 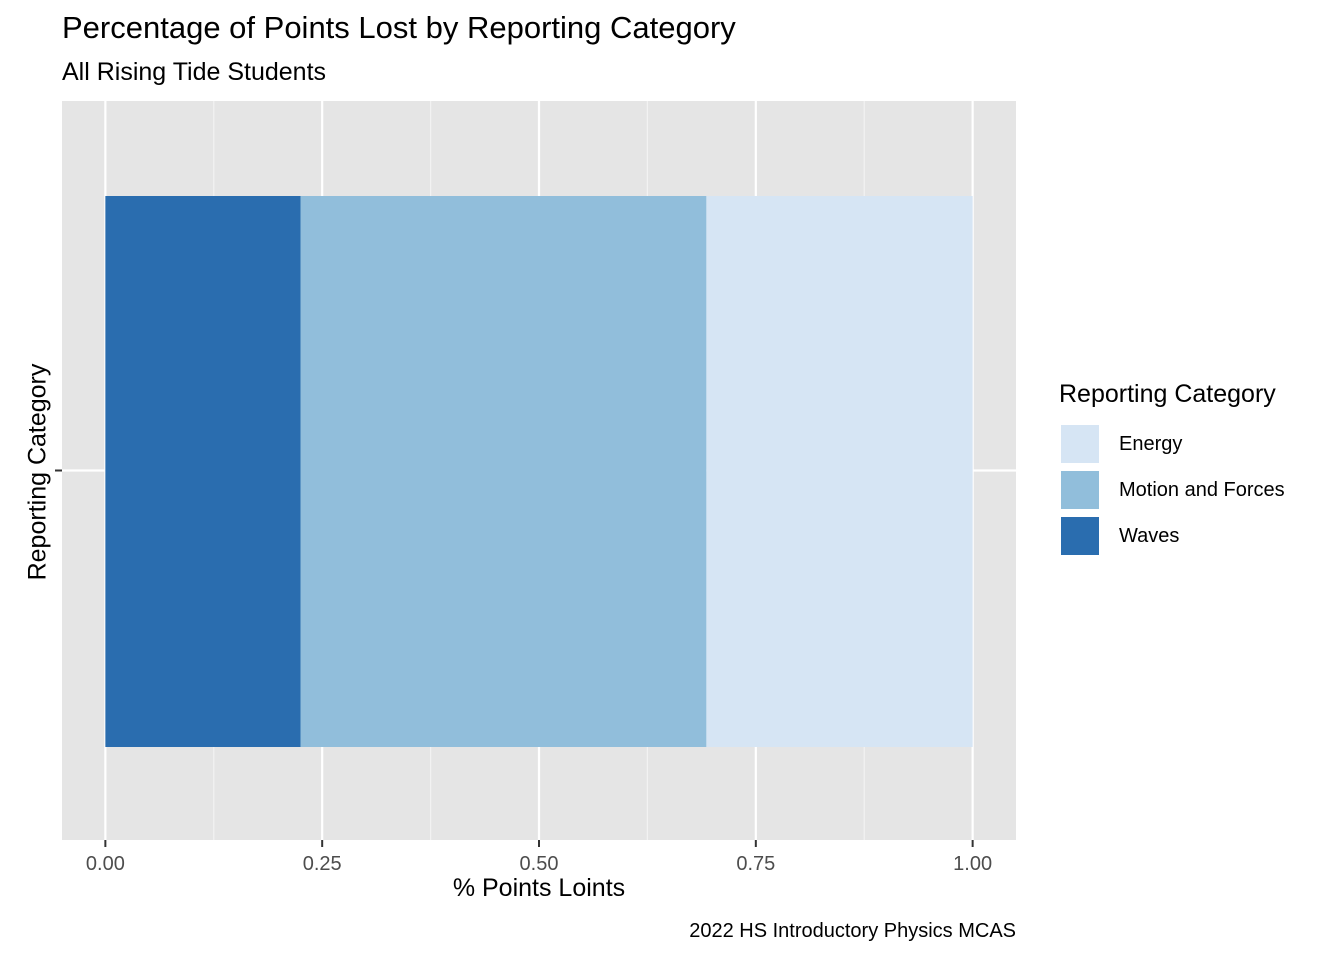 I want to click on x-tick-label: 1.00, so click(x=972, y=864).